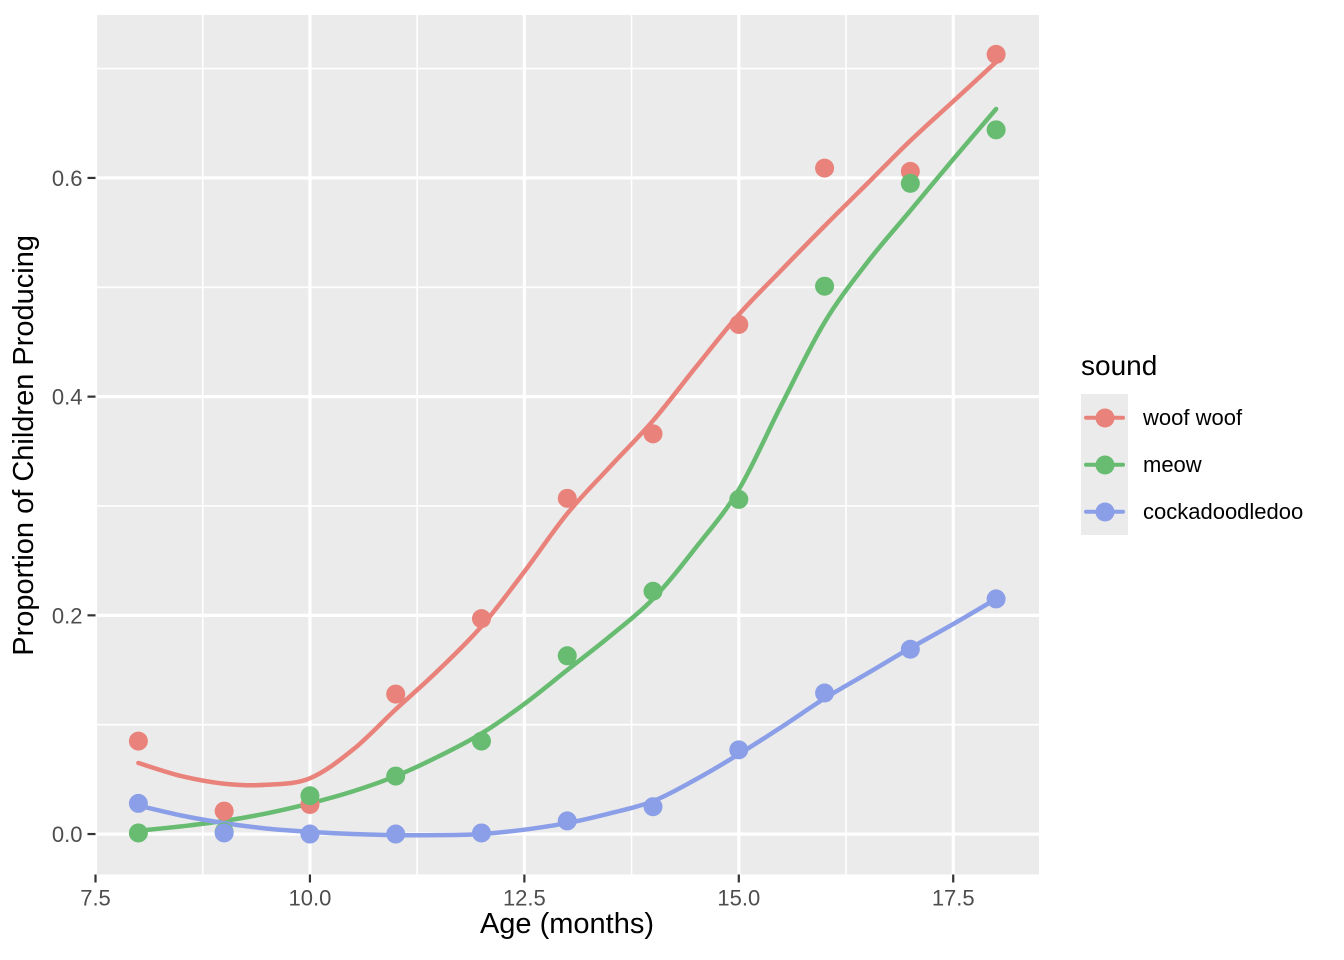 The height and width of the screenshot is (960, 1344). I want to click on legend-title: sound, so click(1119, 365).